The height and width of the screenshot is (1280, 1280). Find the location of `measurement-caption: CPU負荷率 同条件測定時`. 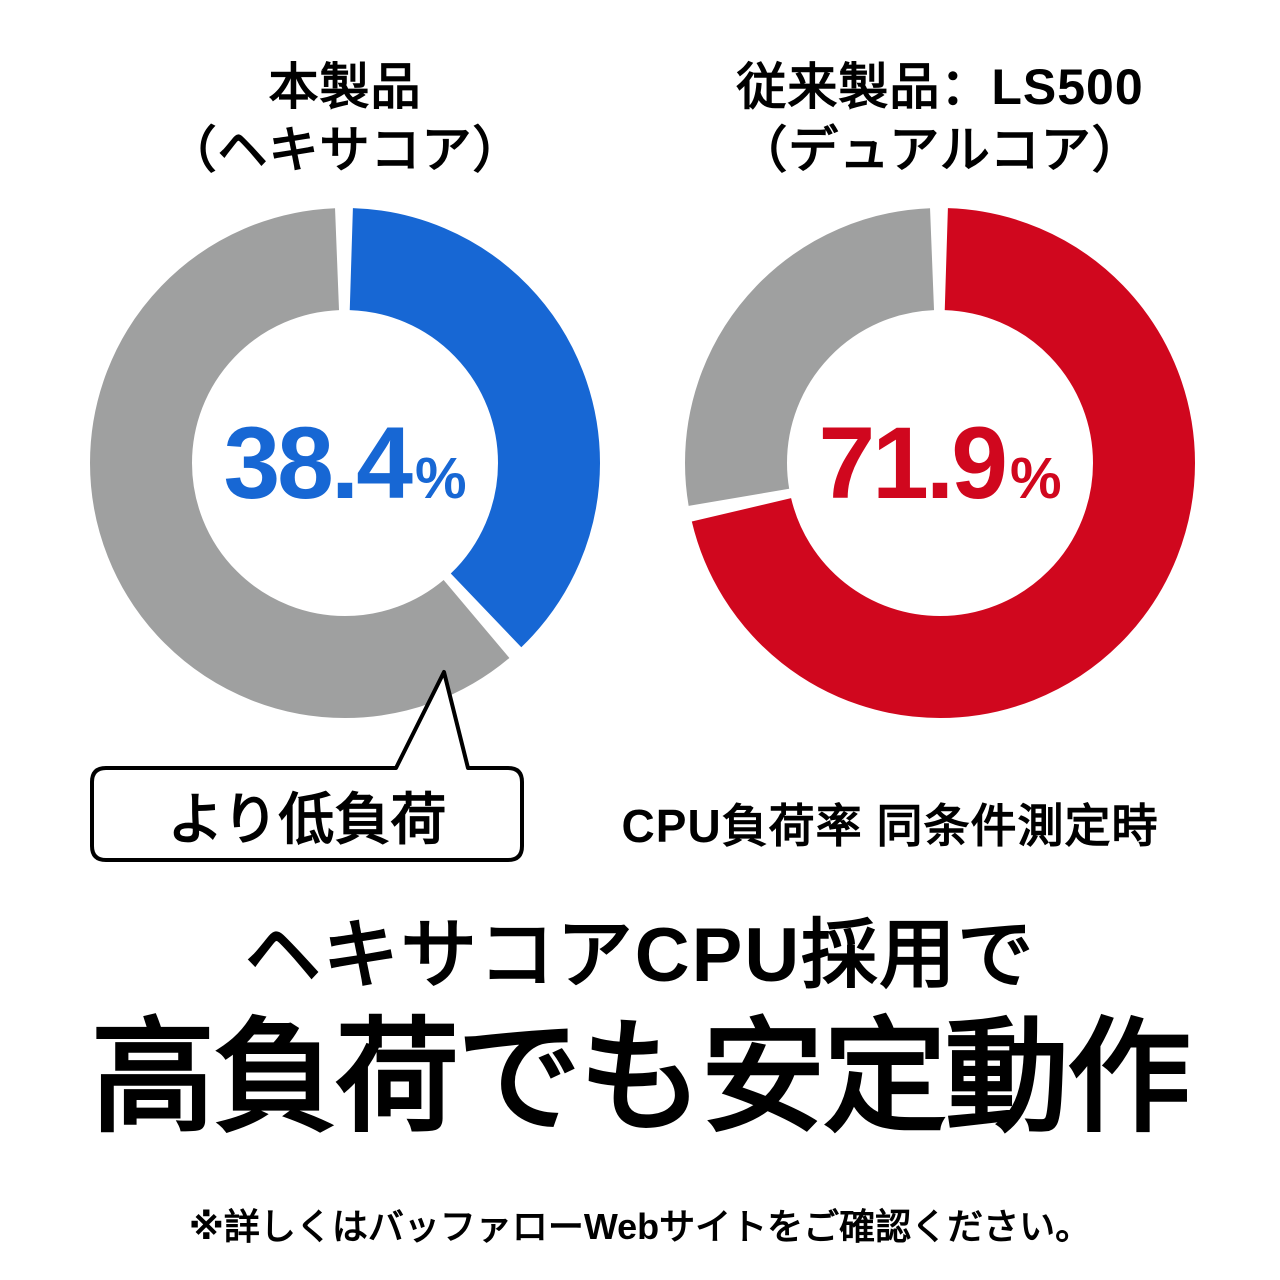

measurement-caption: CPU負荷率 同条件測定時 is located at coordinates (890, 826).